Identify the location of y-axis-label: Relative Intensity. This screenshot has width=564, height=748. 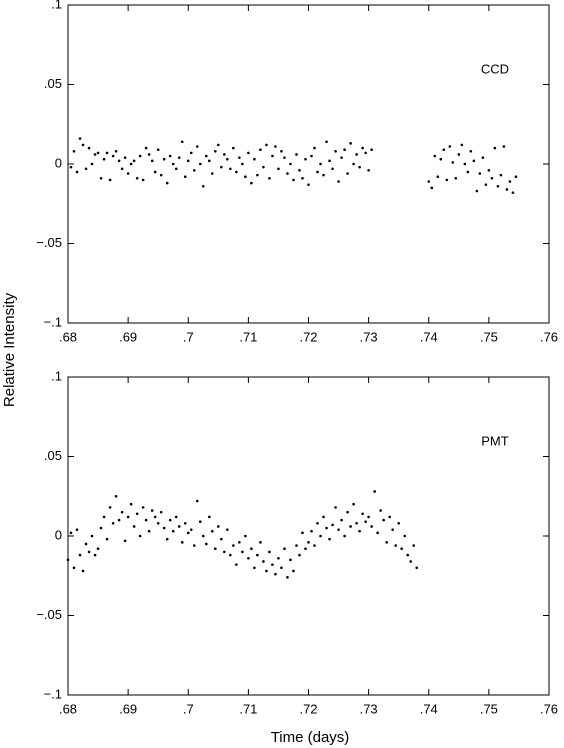
(9, 349).